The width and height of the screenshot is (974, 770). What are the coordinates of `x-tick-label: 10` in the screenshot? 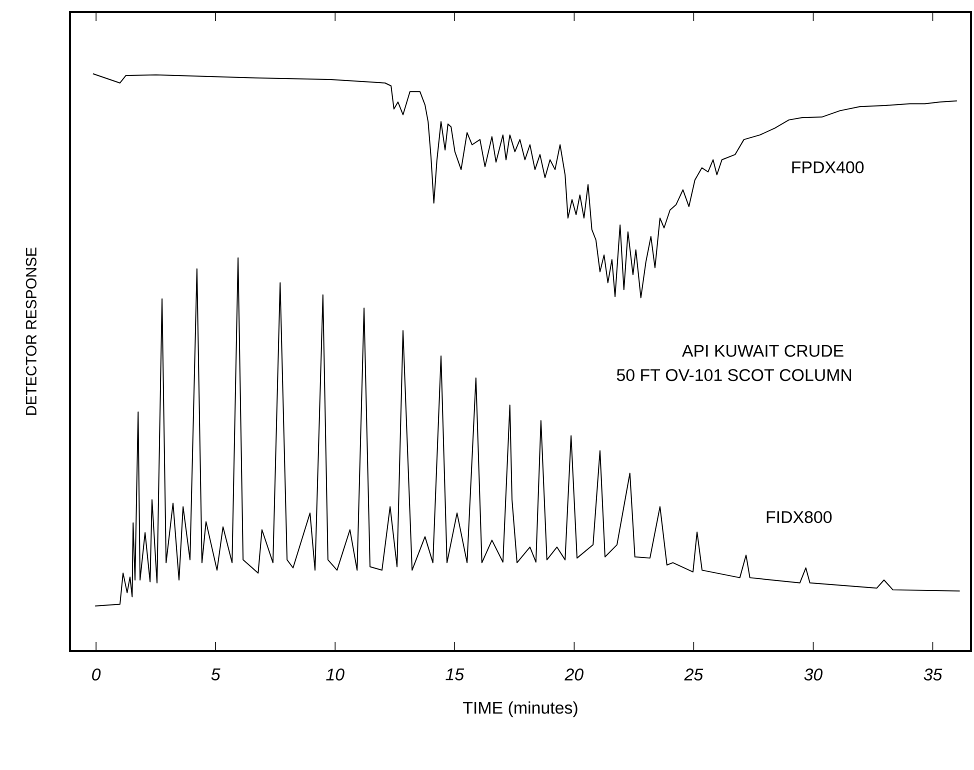 It's located at (335, 674).